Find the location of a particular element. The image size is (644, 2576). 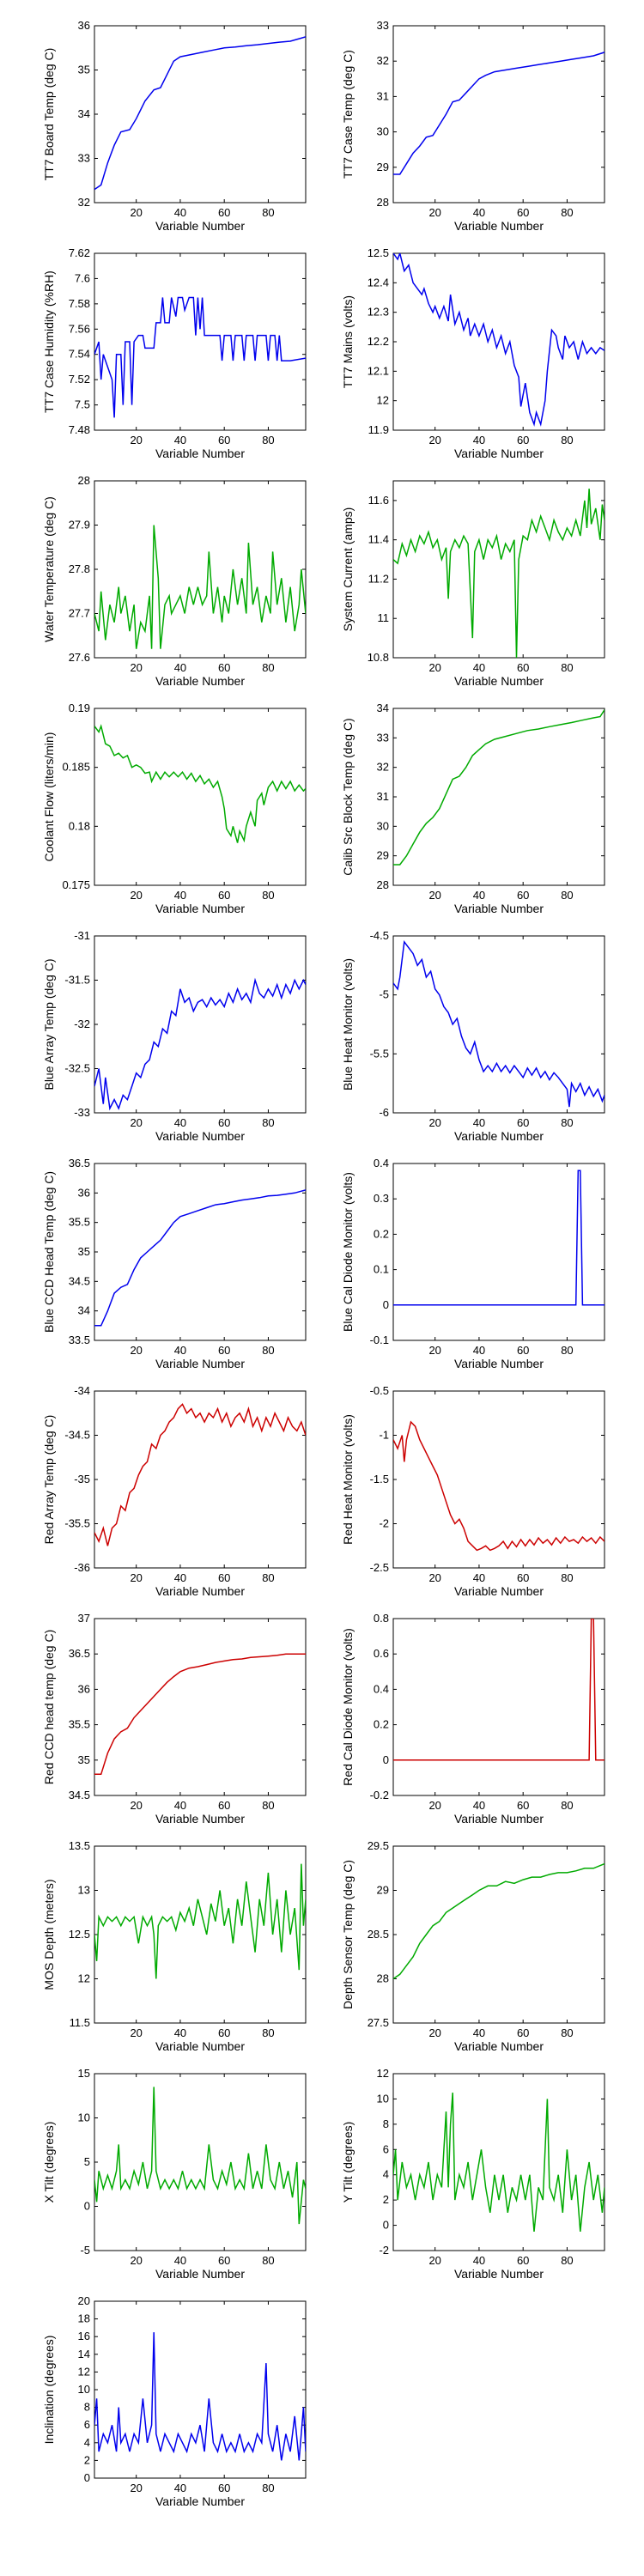

y-axis-label: Red Array Temp (deg C) is located at coordinates (49, 1480).